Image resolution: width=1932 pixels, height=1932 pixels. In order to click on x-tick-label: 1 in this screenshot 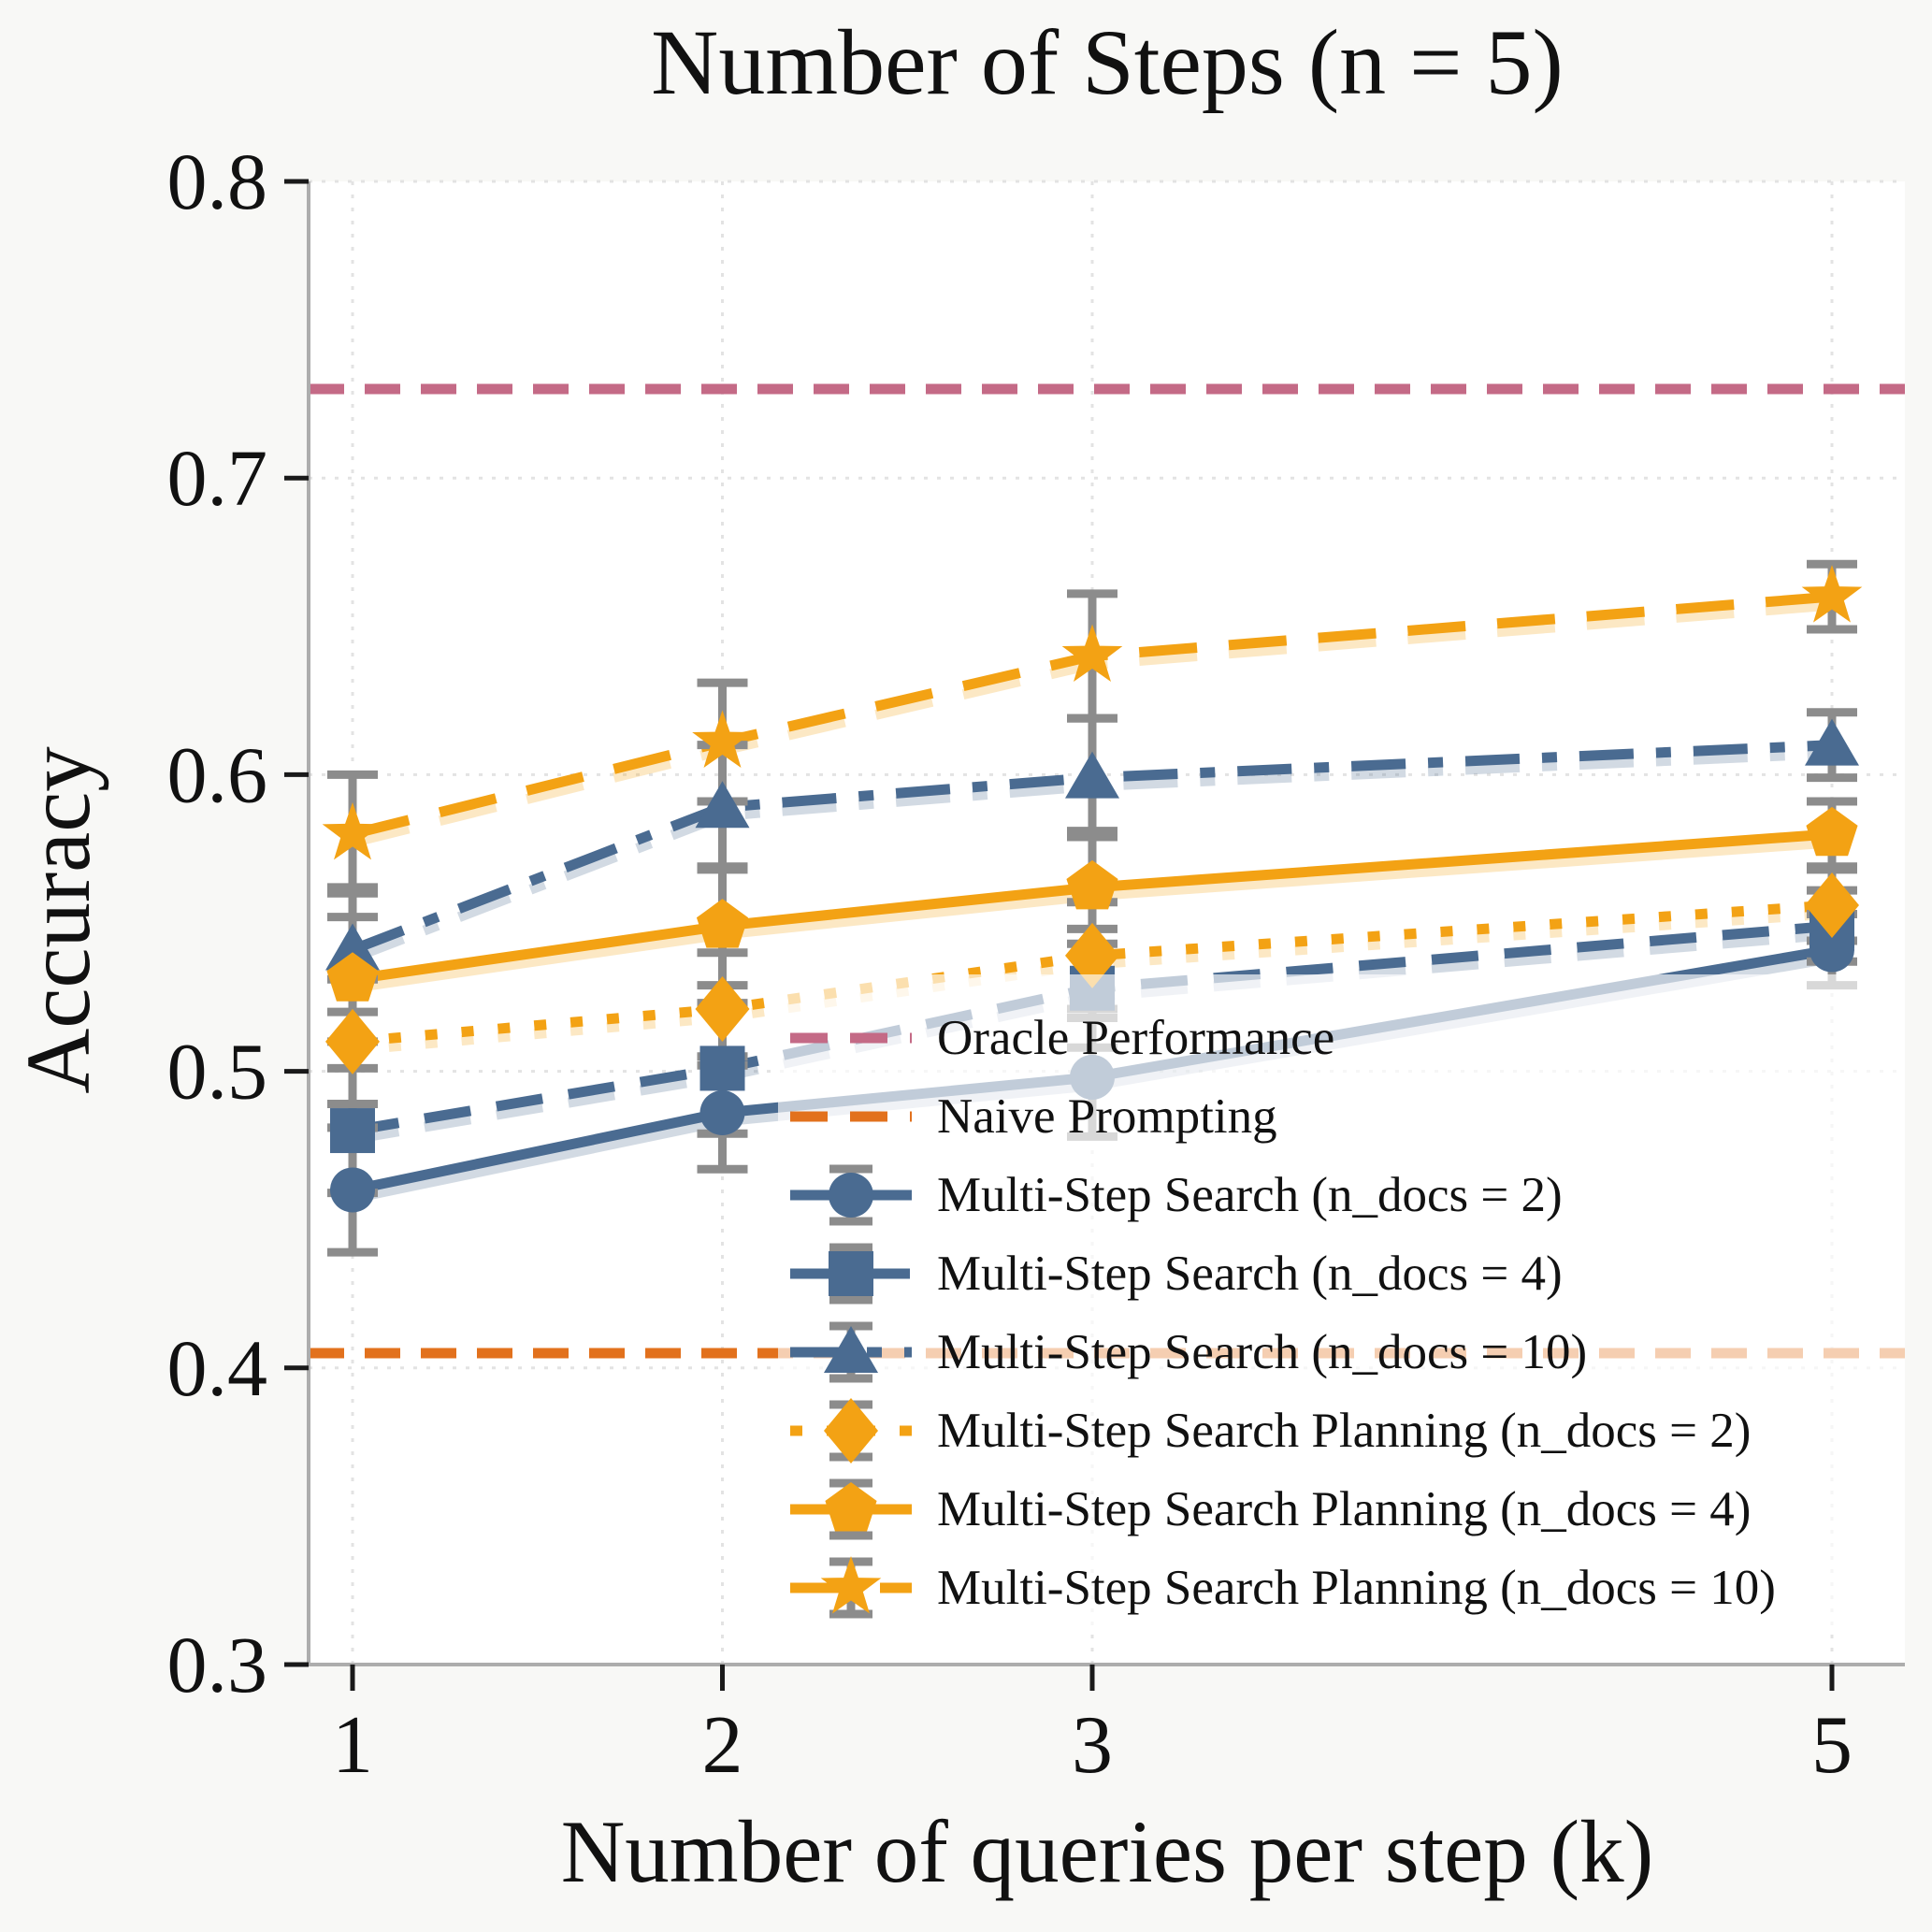, I will do `click(352, 1745)`.